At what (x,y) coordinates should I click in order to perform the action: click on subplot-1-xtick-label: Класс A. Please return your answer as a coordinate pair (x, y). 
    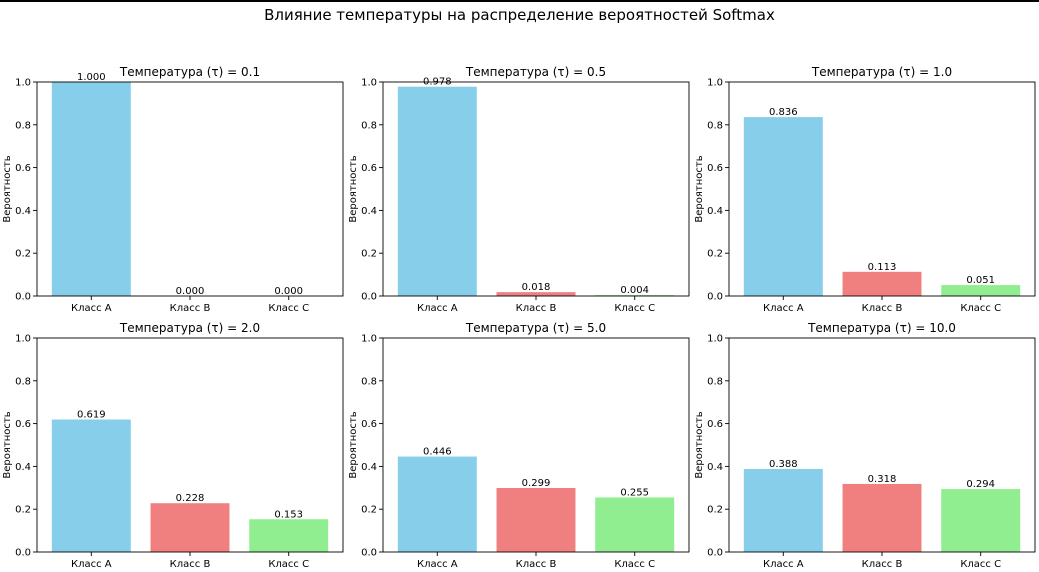
    Looking at the image, I should click on (91, 308).